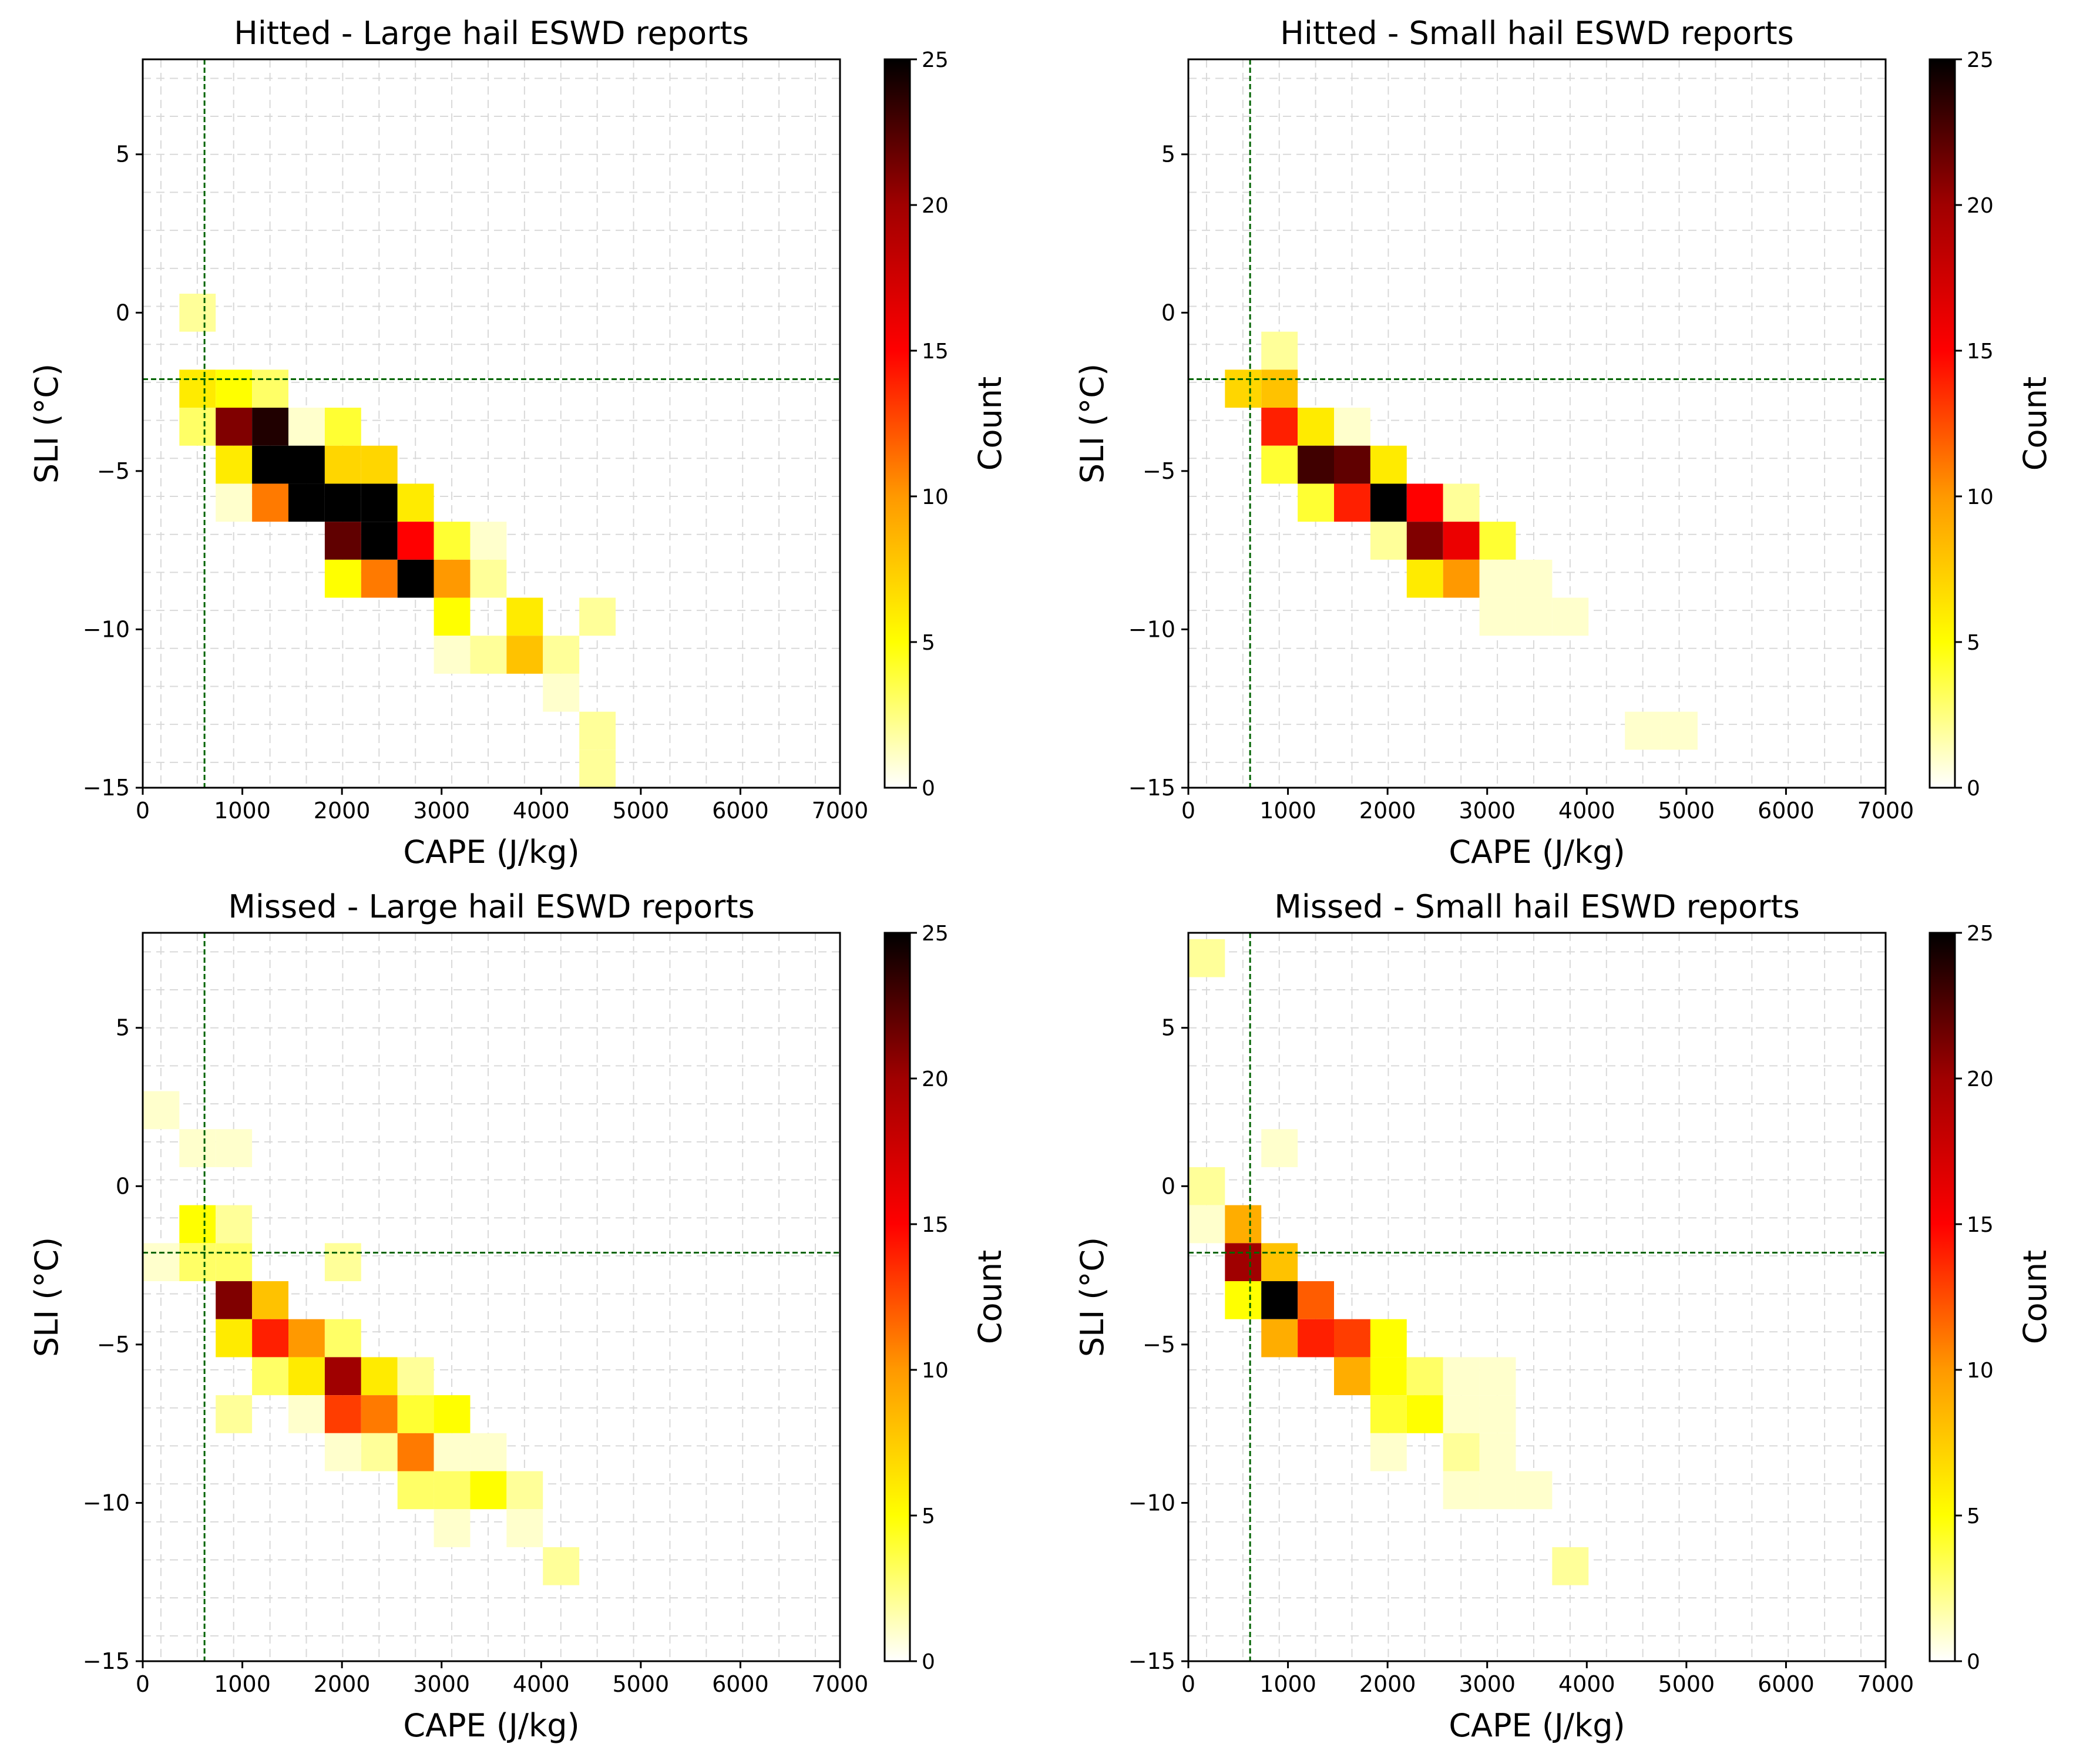  I want to click on chart-title: Missed - Small hail ESWD reports, so click(1537, 906).